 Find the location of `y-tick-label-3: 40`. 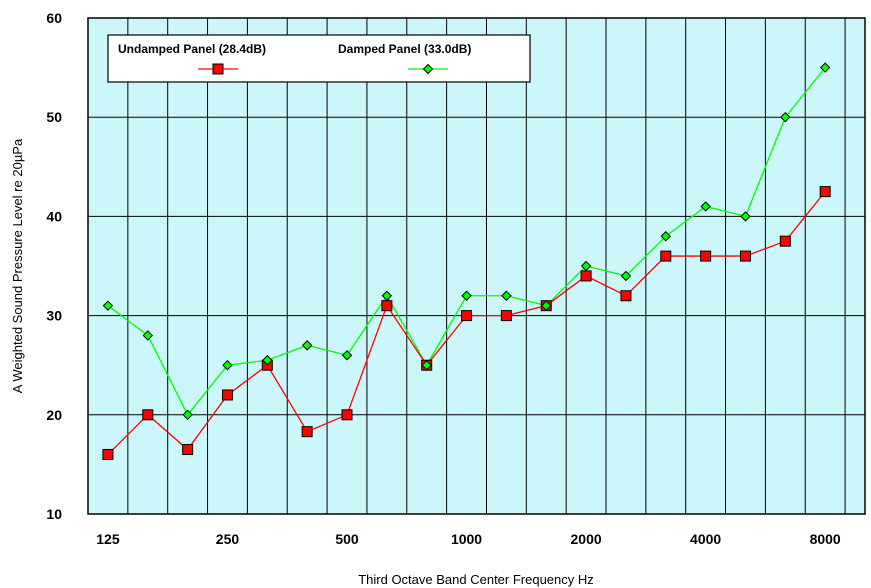

y-tick-label-3: 40 is located at coordinates (54, 216).